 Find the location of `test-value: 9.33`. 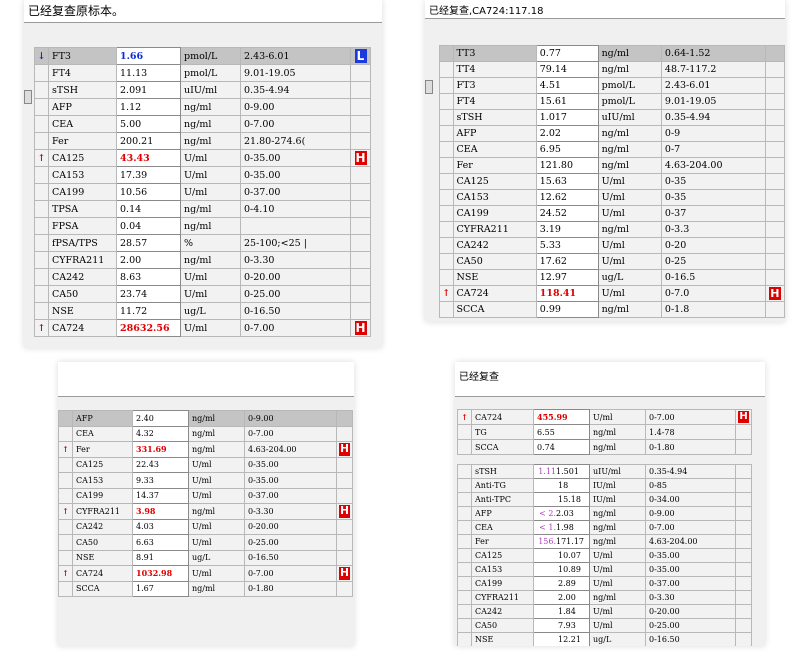

test-value: 9.33 is located at coordinates (160, 480).